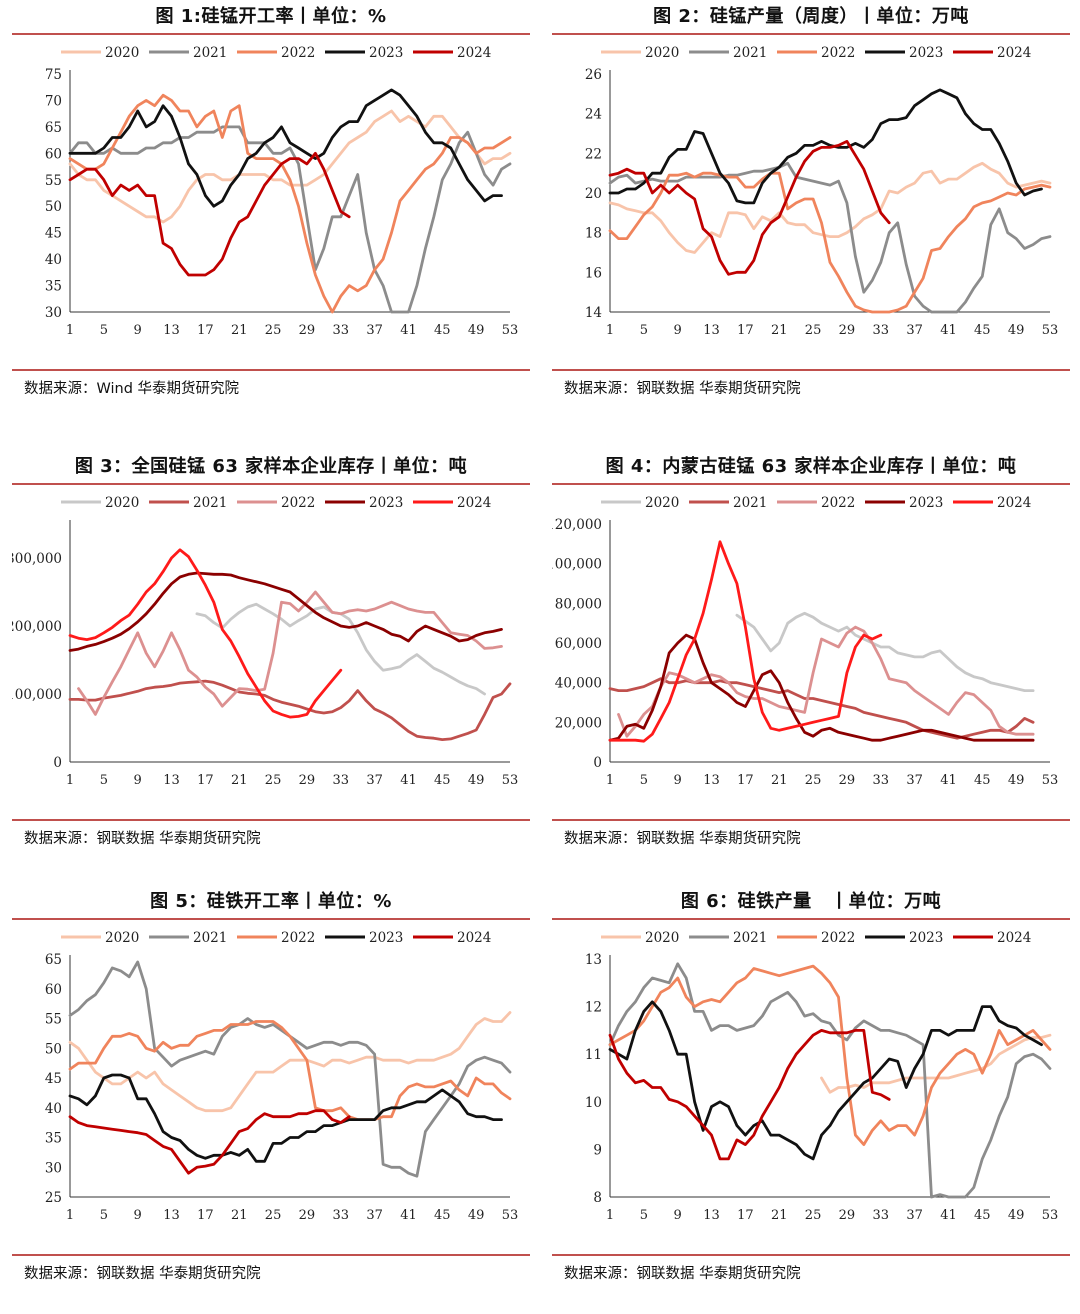 Image resolution: width=1080 pixels, height=1314 pixels. I want to click on chart-title: 图 1:硅锰开工率丨单位：%, so click(271, 16).